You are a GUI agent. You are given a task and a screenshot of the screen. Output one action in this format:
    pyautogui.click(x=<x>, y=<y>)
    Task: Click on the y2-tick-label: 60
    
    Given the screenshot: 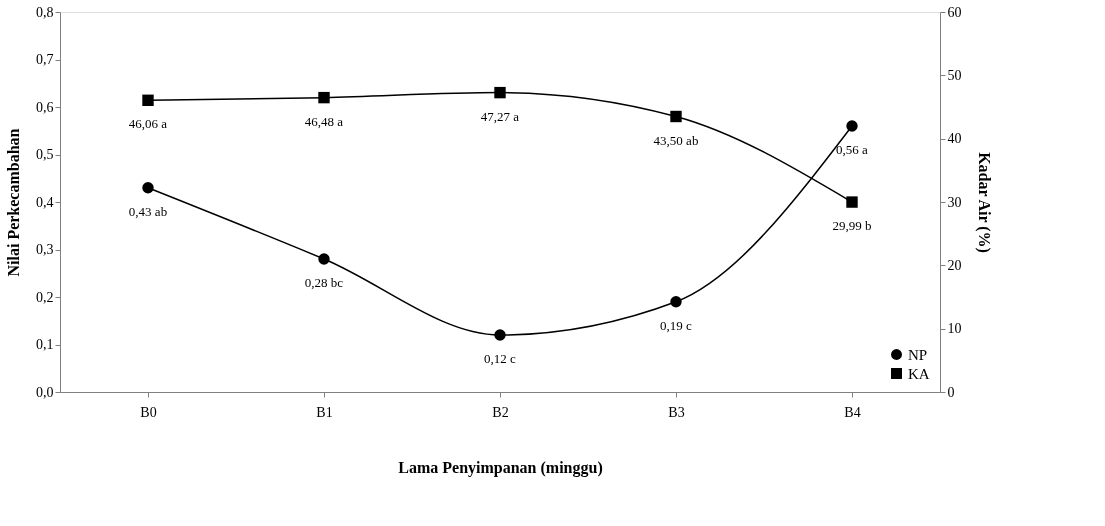 What is the action you would take?
    pyautogui.click(x=954, y=12)
    